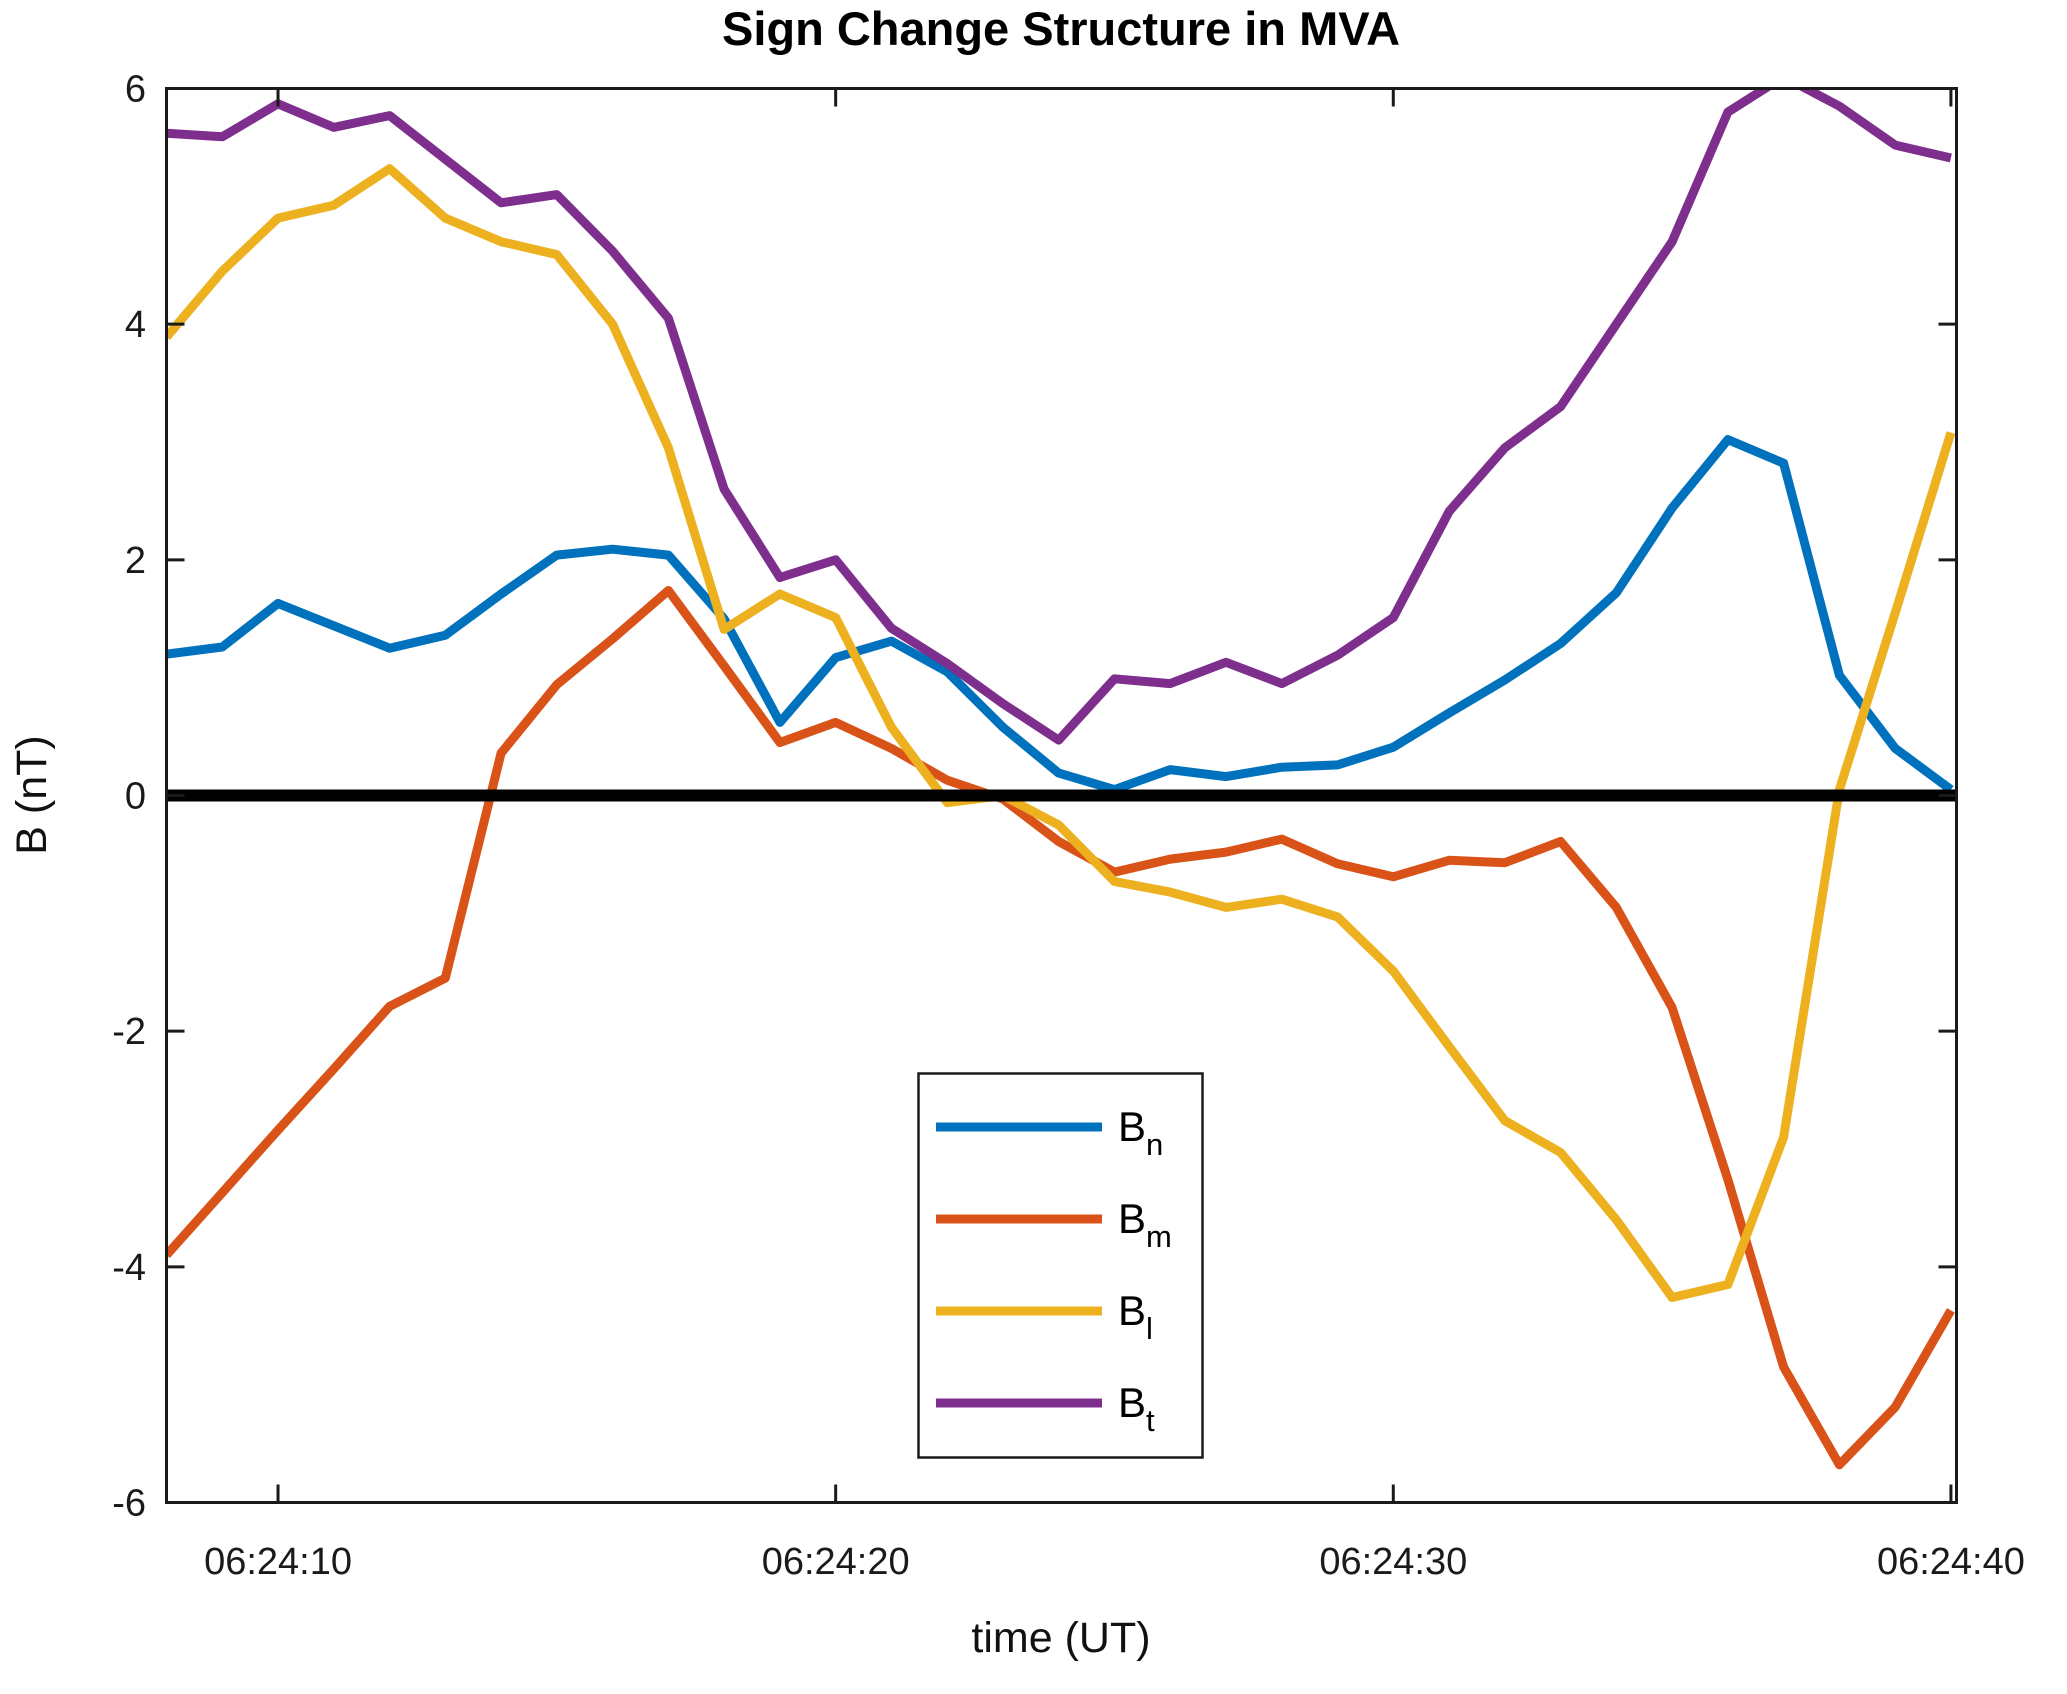 The width and height of the screenshot is (2067, 1694). Describe the element at coordinates (278, 1562) in the screenshot. I see `x-tick-label: 06:24:10` at that location.